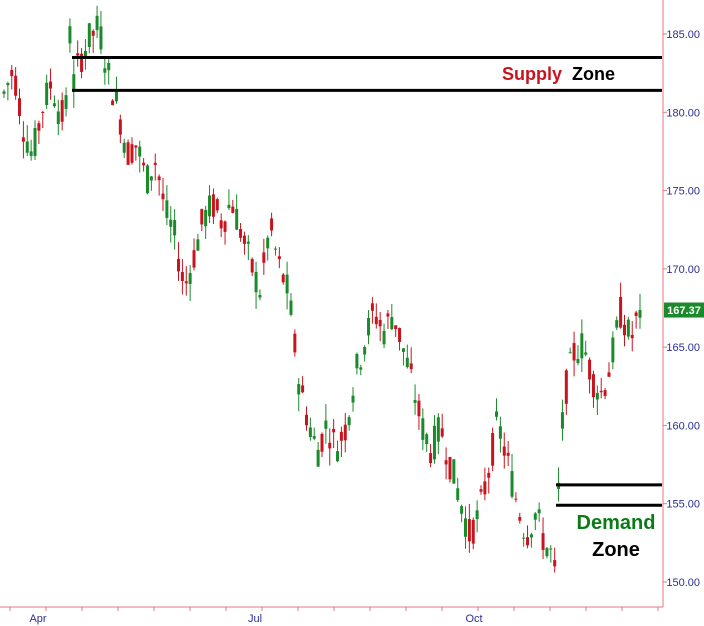 The image size is (704, 626). I want to click on demand-zone-word: Zone, so click(616, 550).